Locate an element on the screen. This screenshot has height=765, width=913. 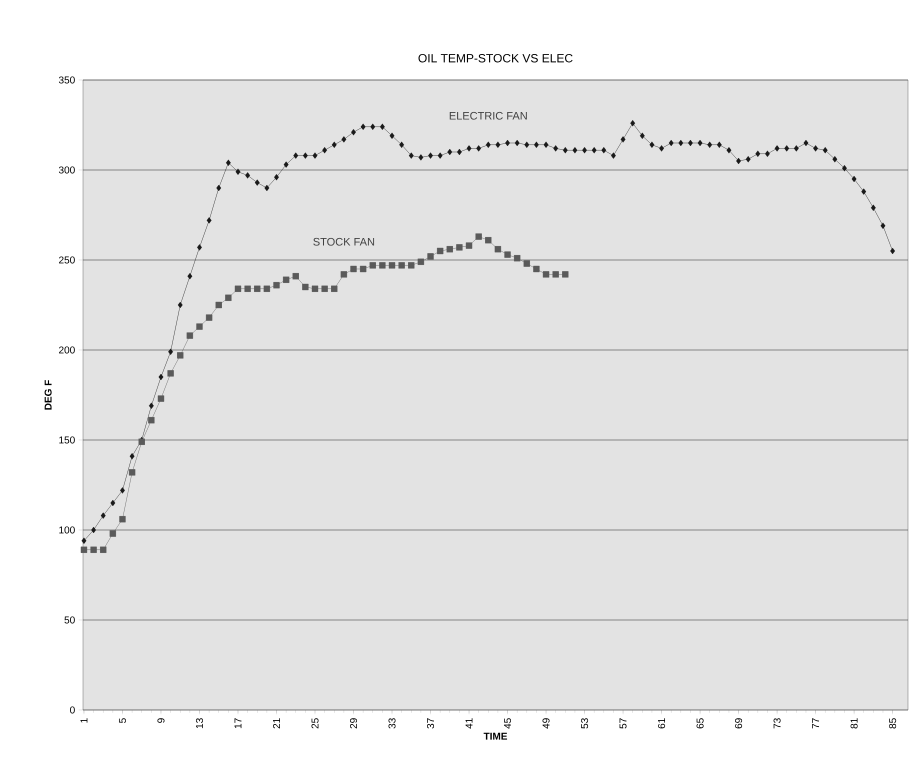
x-tick-label: 9 is located at coordinates (161, 720).